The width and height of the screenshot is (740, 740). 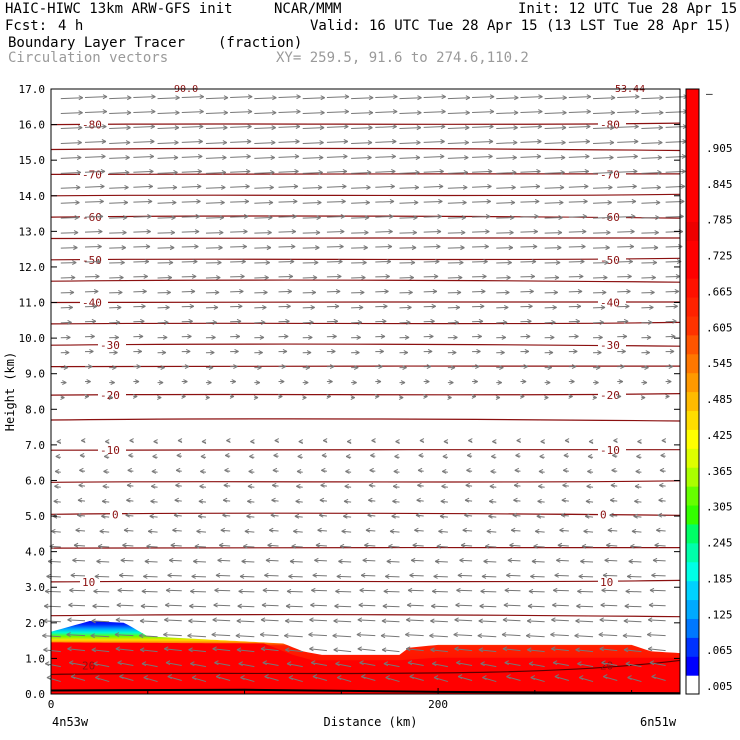 What do you see at coordinates (365, 668) in the screenshot?
I see `tracer-core` at bounding box center [365, 668].